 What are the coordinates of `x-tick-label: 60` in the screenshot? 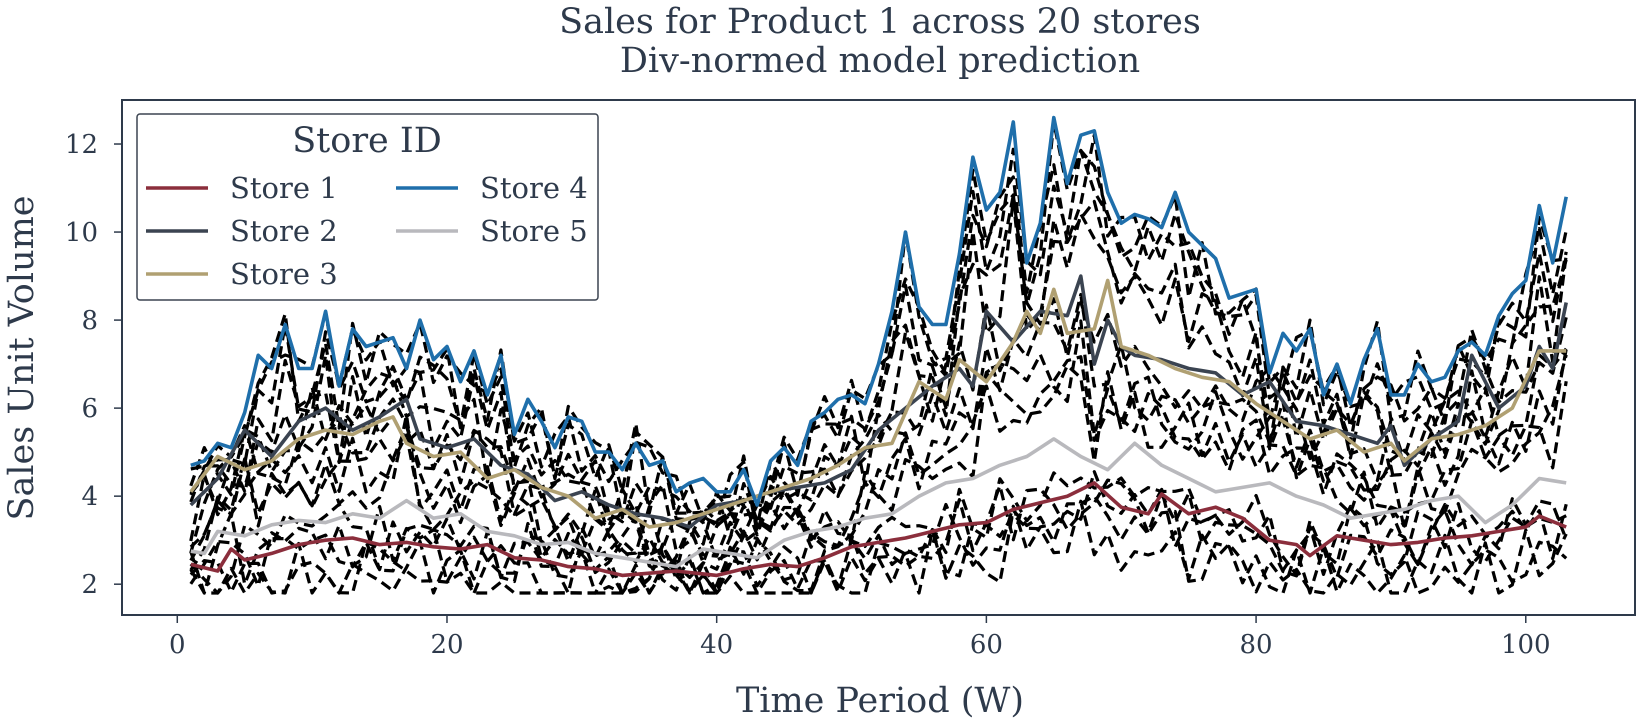 It's located at (986, 645).